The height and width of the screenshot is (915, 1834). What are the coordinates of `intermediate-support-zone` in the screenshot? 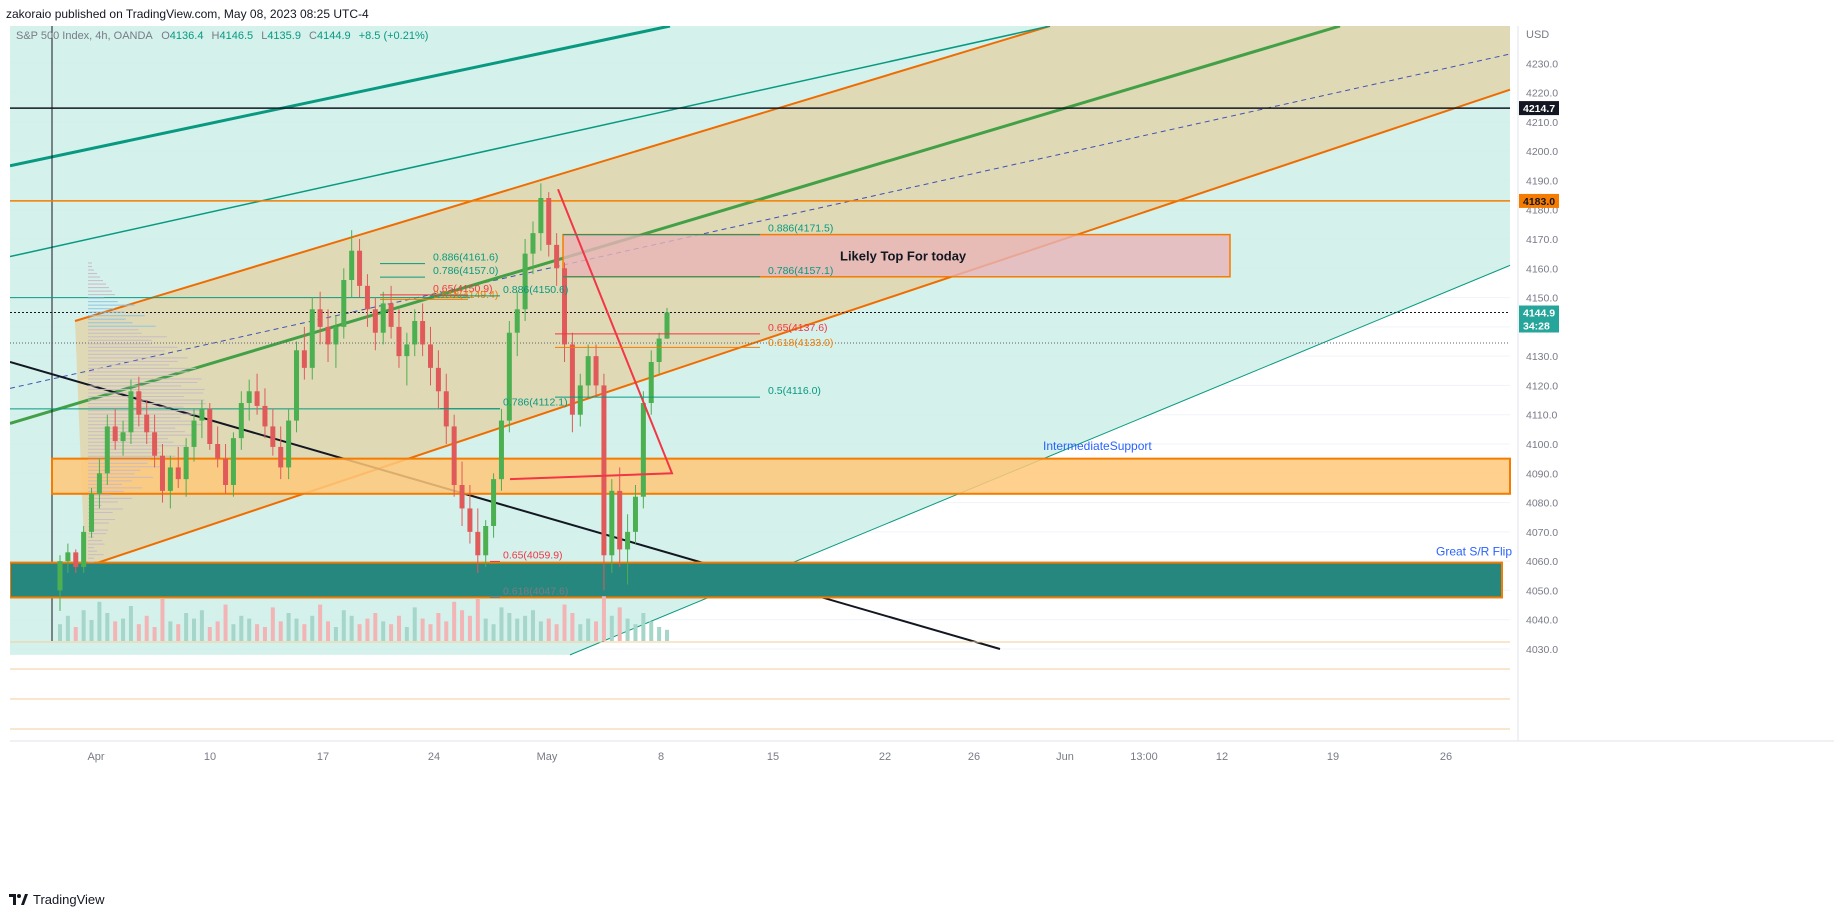 It's located at (781, 476).